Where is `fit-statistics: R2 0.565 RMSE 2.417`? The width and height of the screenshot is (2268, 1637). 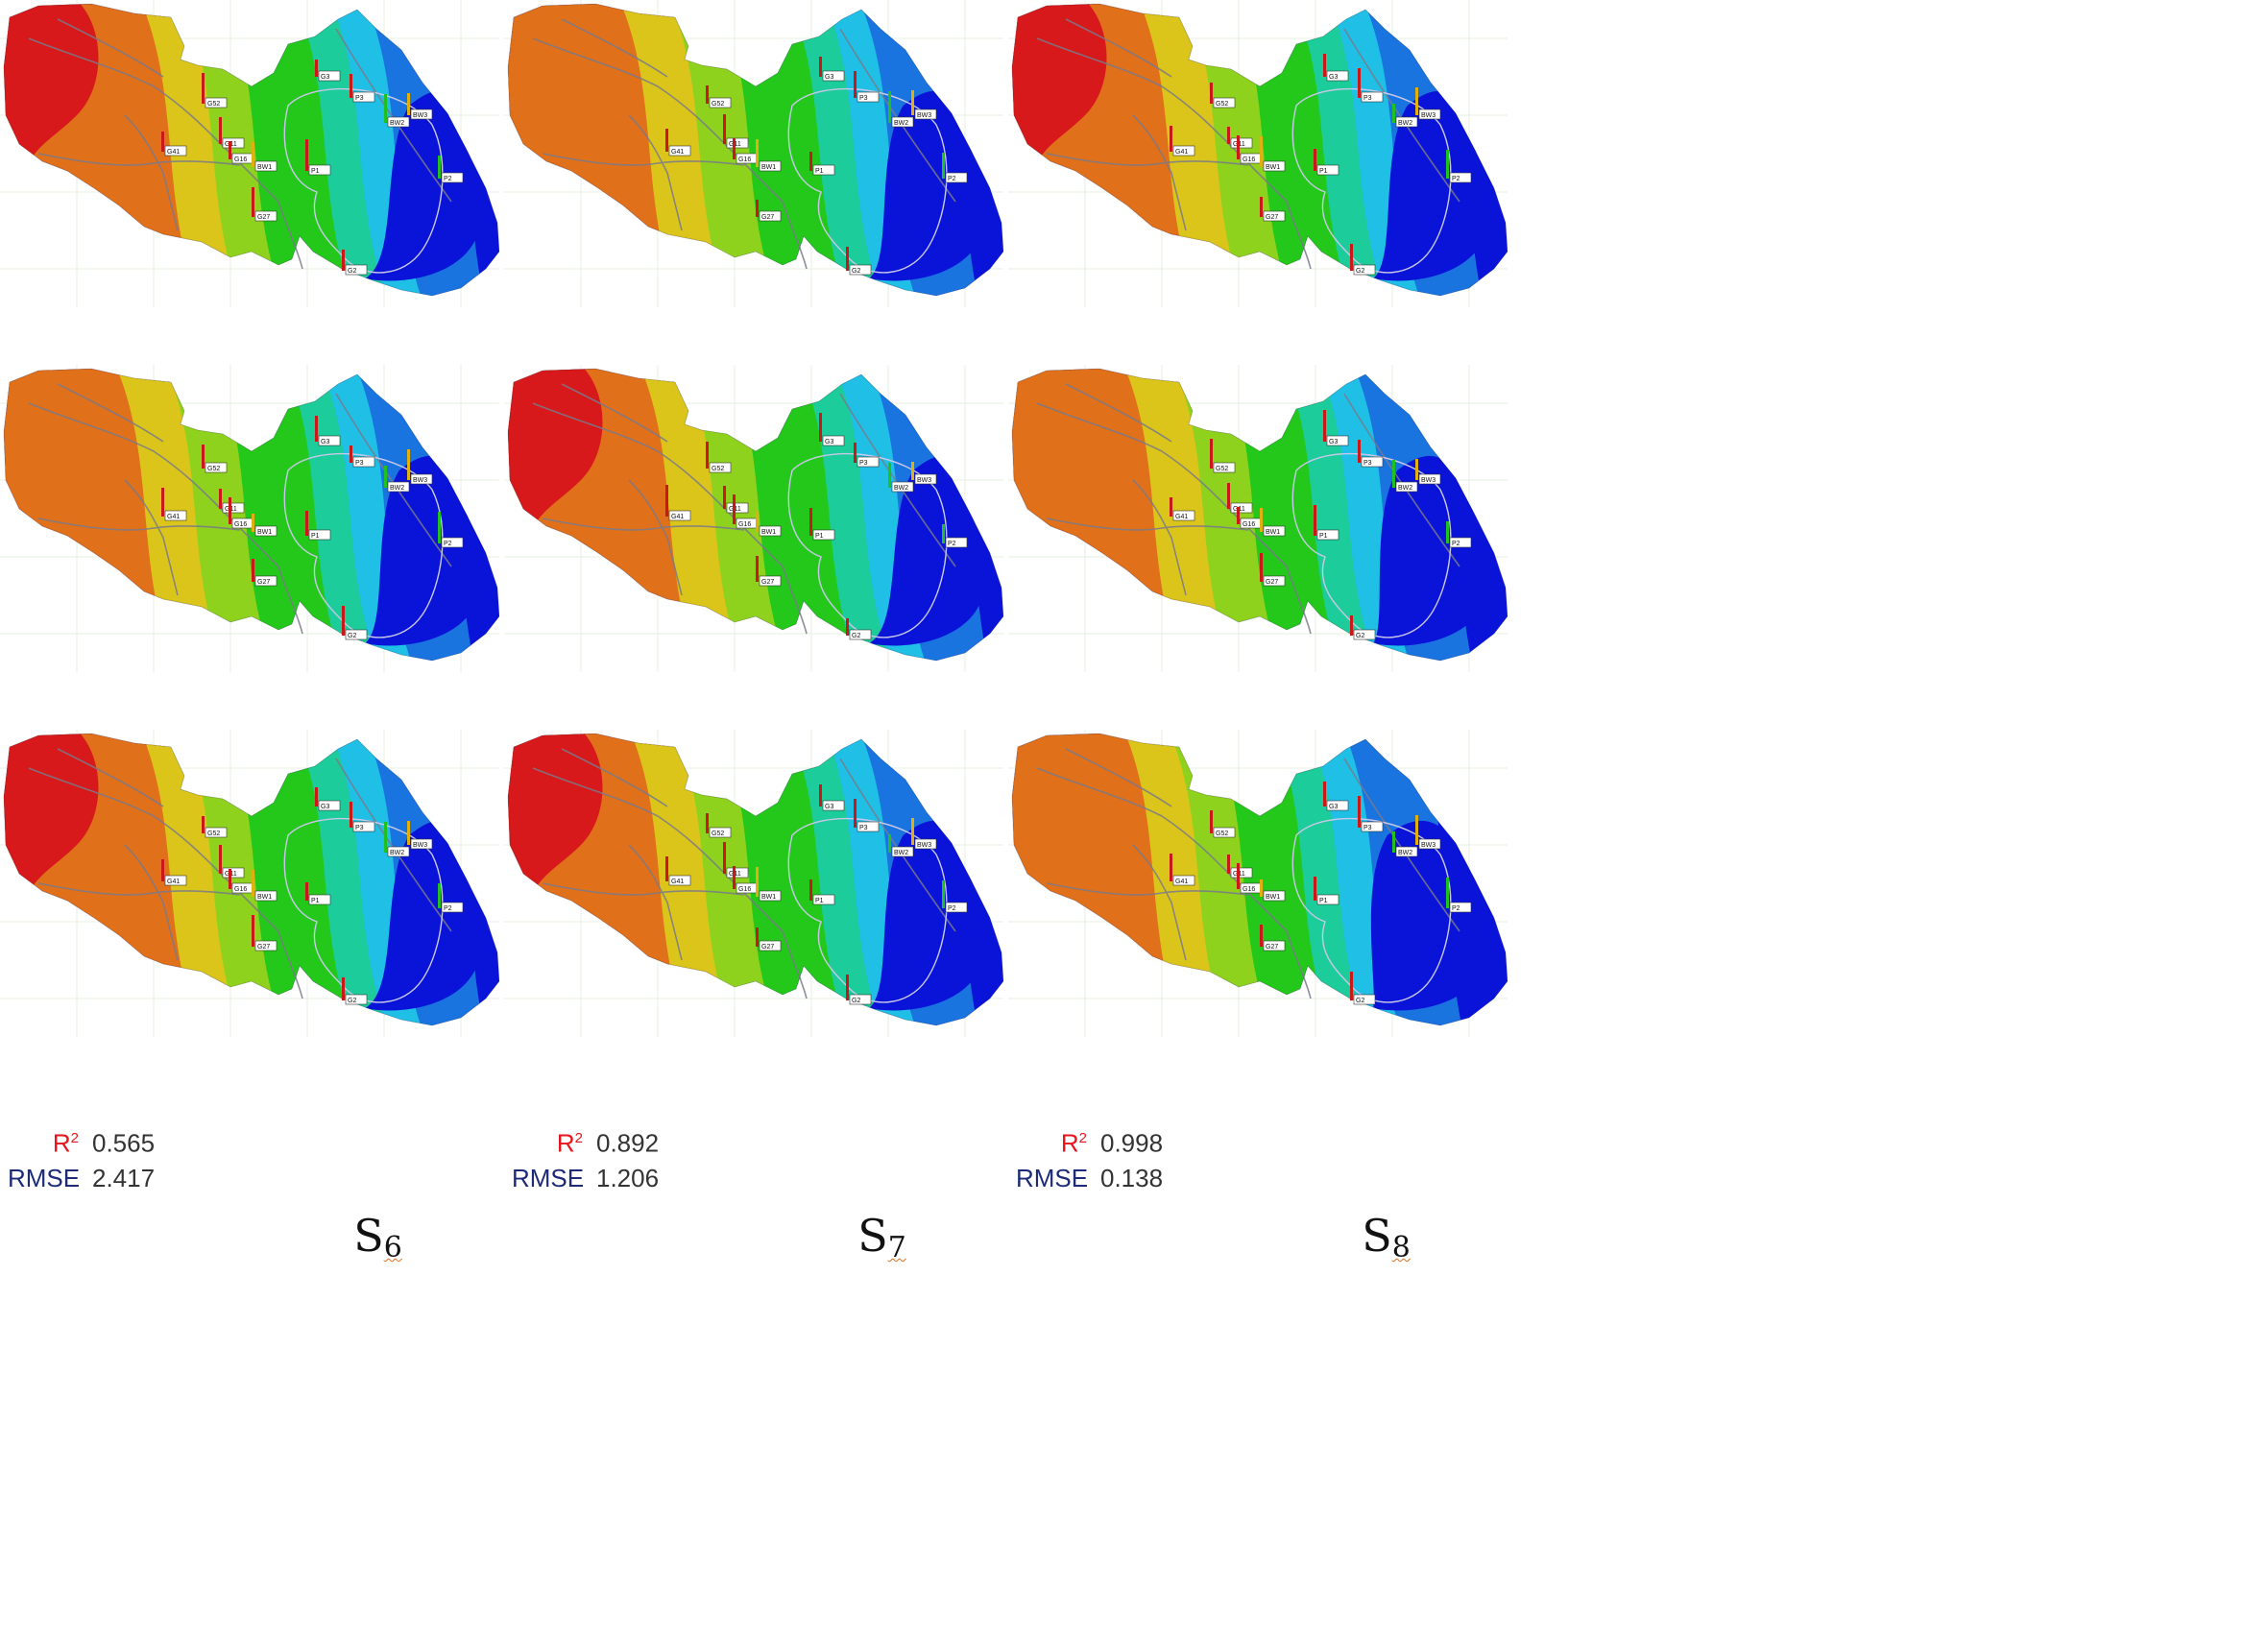 fit-statistics: R2 0.565 RMSE 2.417 is located at coordinates (81, 1158).